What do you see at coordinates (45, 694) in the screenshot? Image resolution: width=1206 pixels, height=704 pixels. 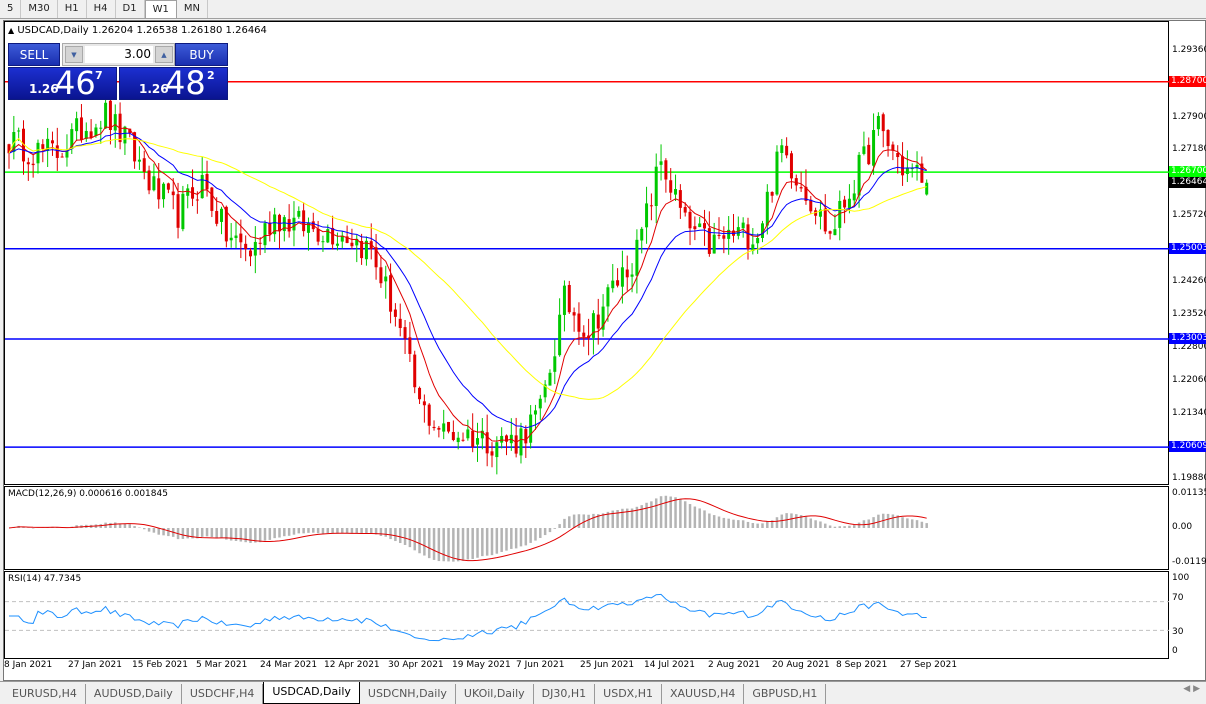 I see `chart-tab: EURUSD,H4` at bounding box center [45, 694].